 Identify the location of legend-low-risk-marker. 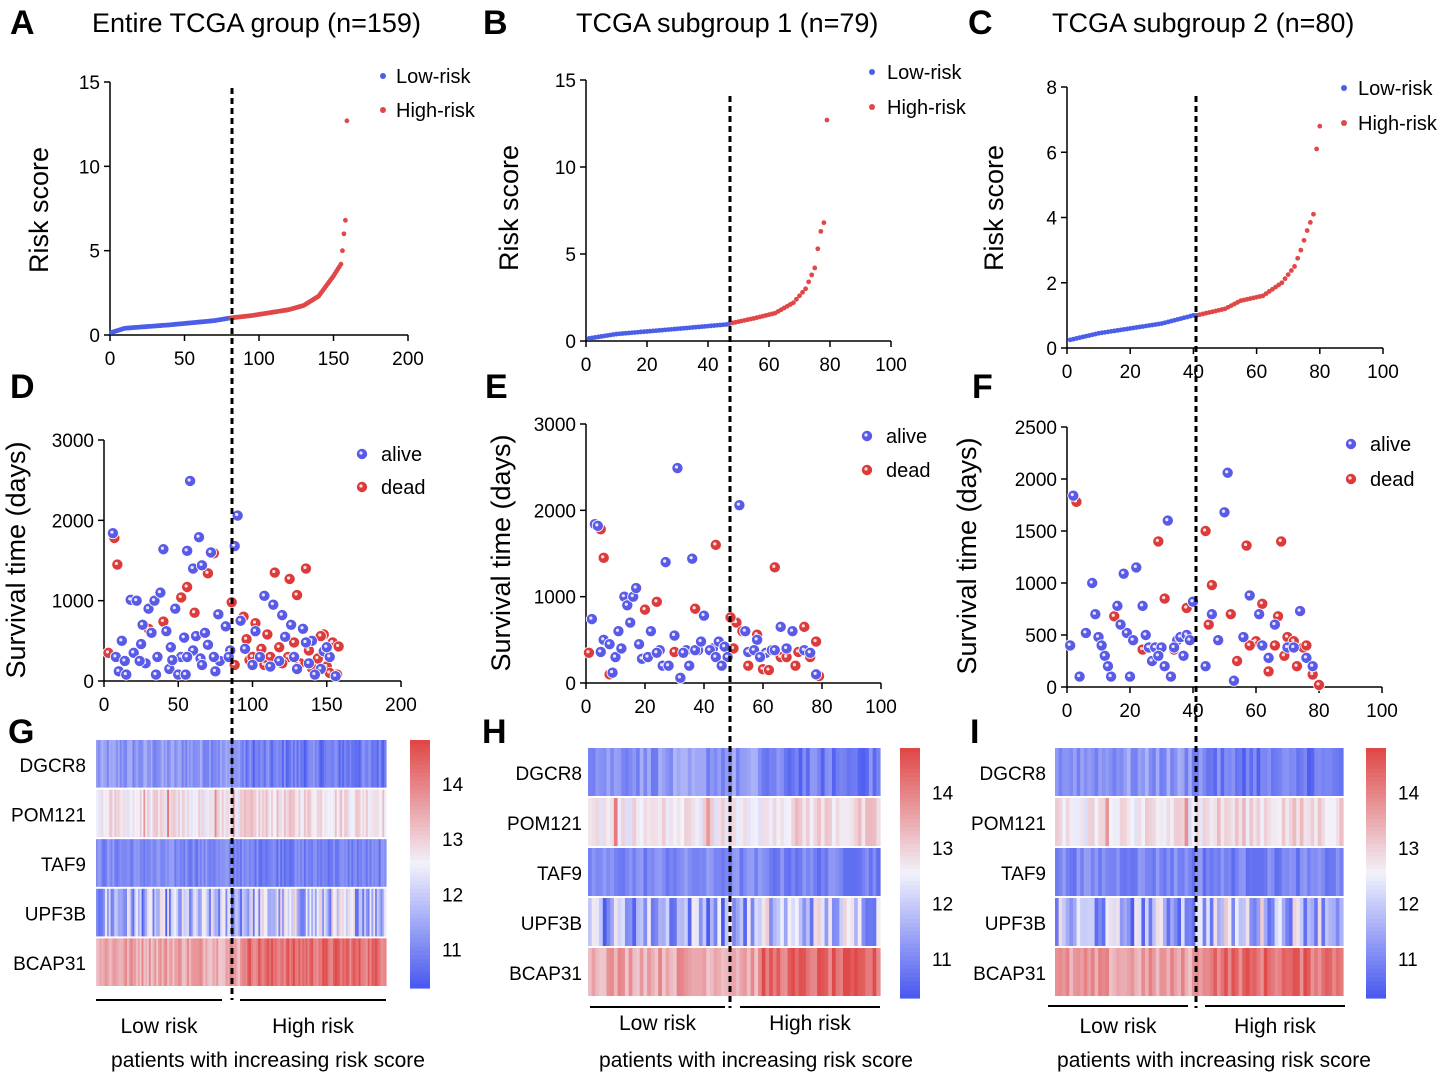
(872, 72).